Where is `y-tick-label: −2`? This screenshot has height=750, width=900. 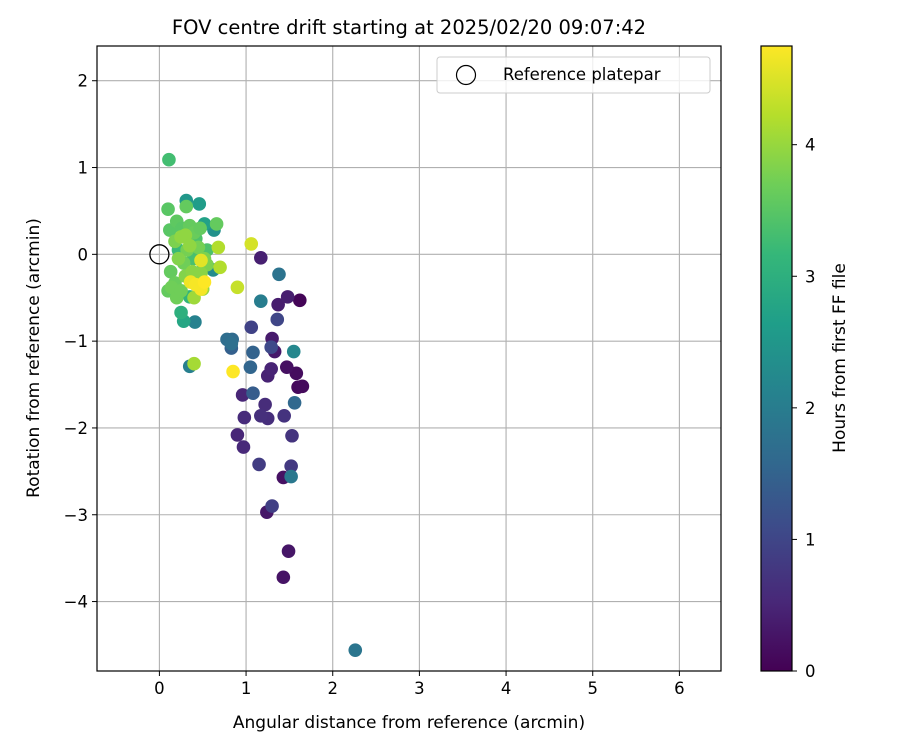 y-tick-label: −2 is located at coordinates (76, 428).